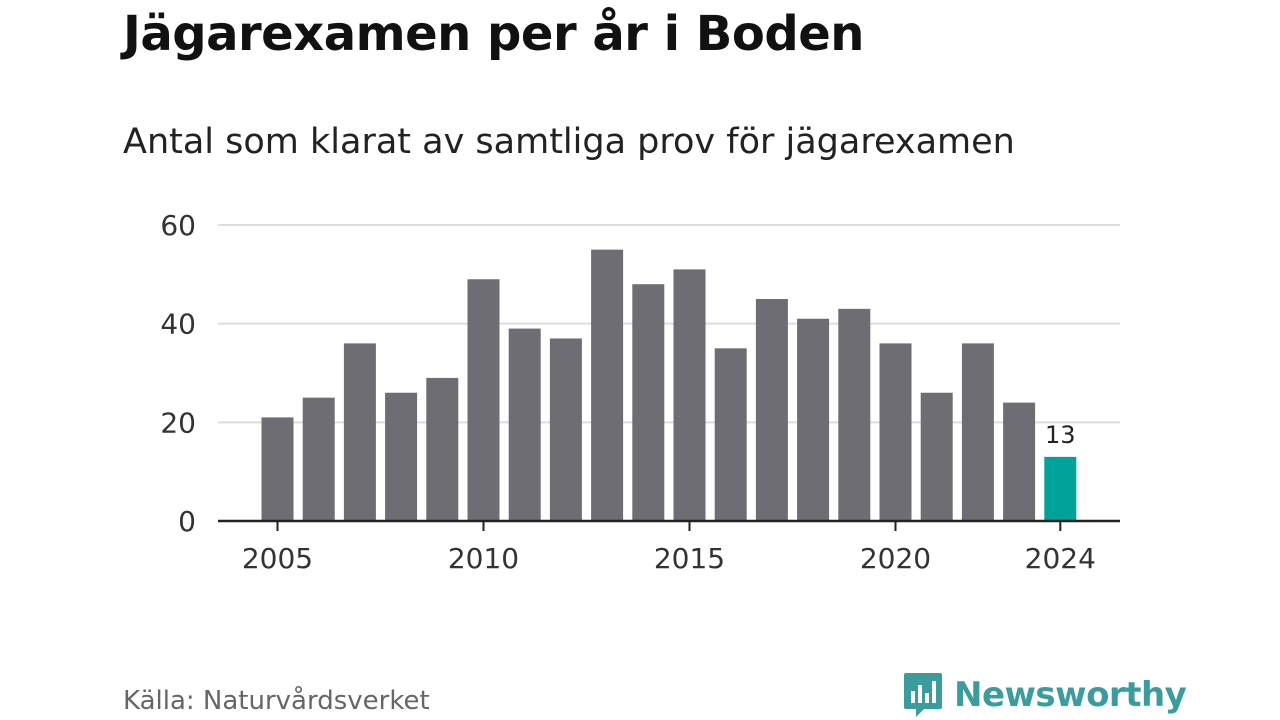 The image size is (1280, 720). What do you see at coordinates (483, 558) in the screenshot?
I see `x-tick-label: 2010` at bounding box center [483, 558].